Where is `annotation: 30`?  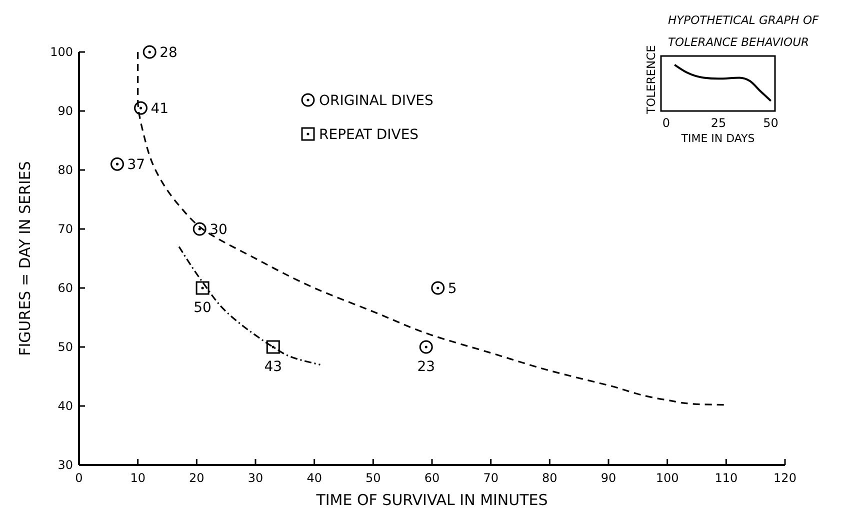 annotation: 30 is located at coordinates (219, 230).